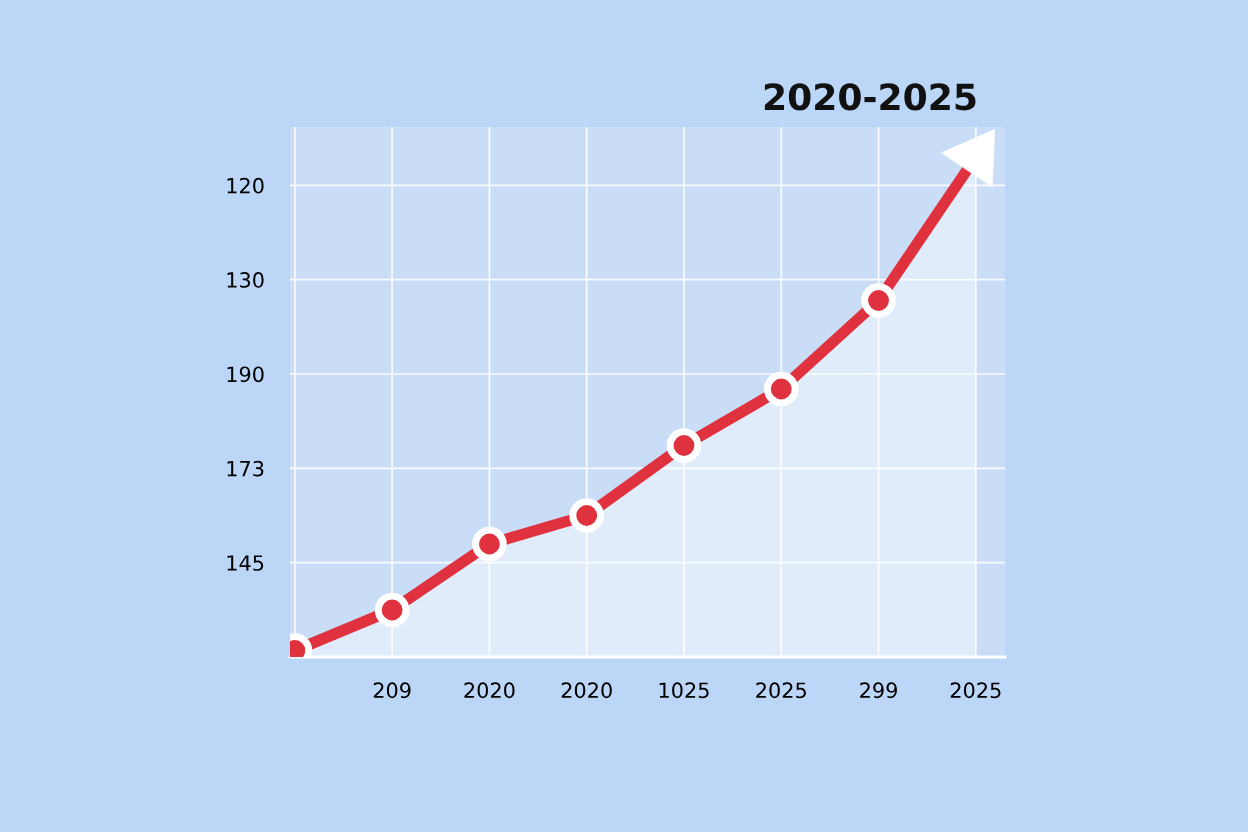 Image resolution: width=1248 pixels, height=832 pixels. Describe the element at coordinates (245, 468) in the screenshot. I see `text: 173` at that location.